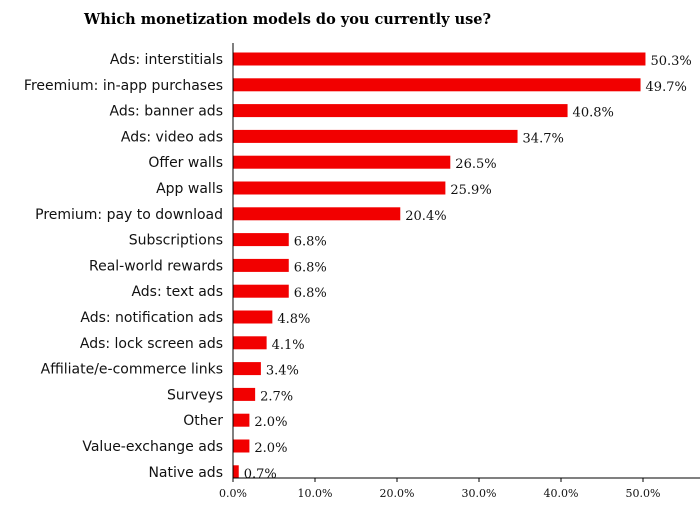 The image size is (700, 508). Describe the element at coordinates (593, 113) in the screenshot. I see `value-label: 40.8%` at that location.